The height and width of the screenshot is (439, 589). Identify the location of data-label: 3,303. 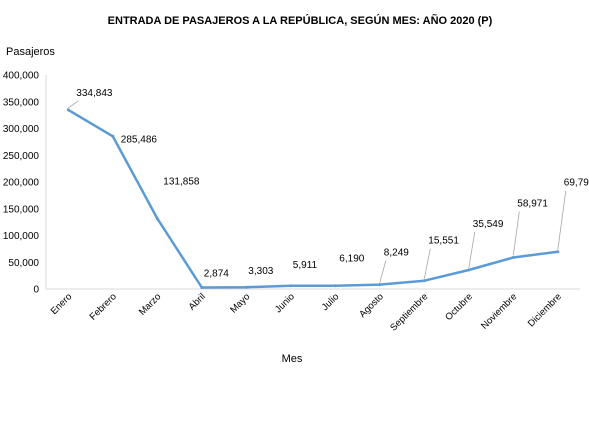
(260, 271).